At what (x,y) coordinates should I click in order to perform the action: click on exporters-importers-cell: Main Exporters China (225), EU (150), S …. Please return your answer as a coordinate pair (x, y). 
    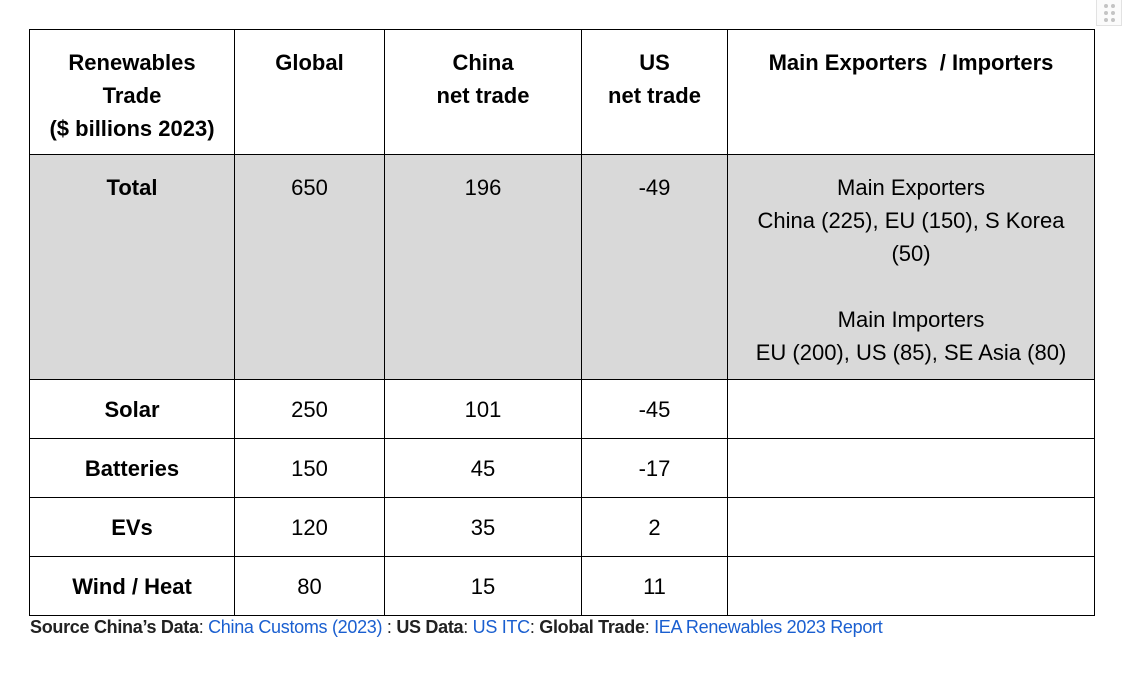
    Looking at the image, I should click on (911, 267).